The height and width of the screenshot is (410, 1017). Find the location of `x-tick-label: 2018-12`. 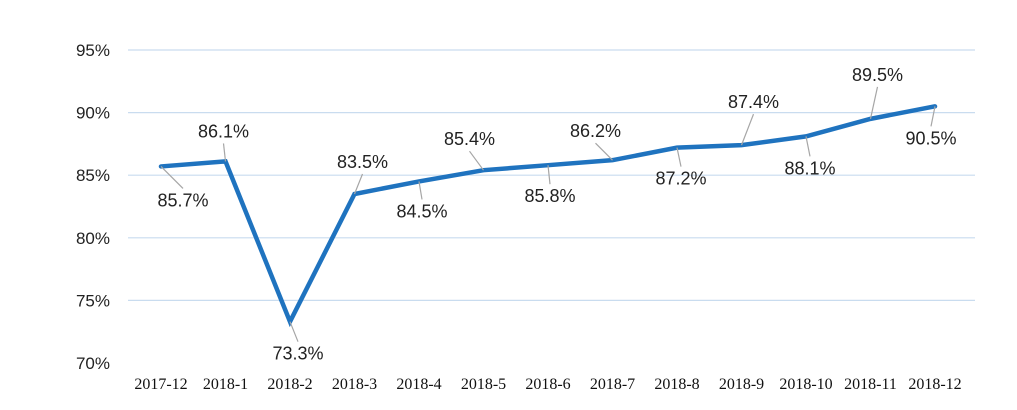

x-tick-label: 2018-12 is located at coordinates (934, 384).